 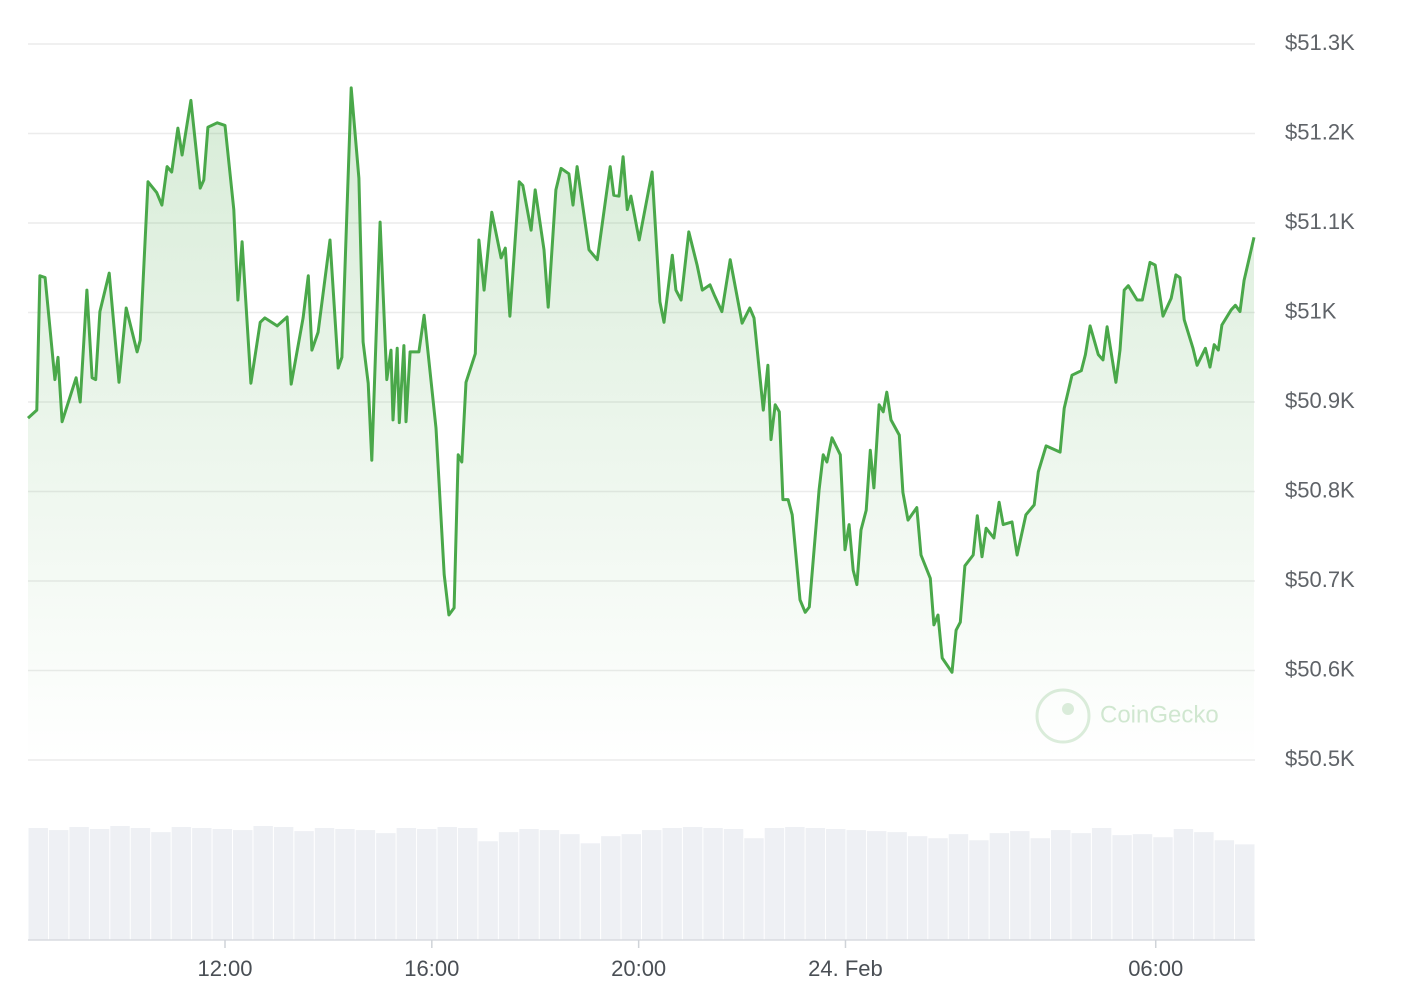 I want to click on y-tick-label: $51K, so click(x=1311, y=310).